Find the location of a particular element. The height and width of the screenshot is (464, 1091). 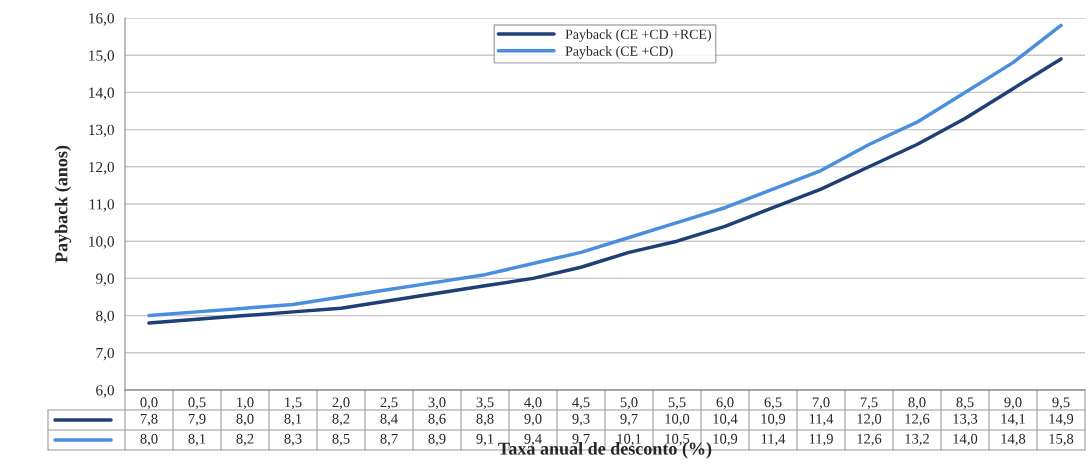

x-tick-label: 3,0 is located at coordinates (437, 403).